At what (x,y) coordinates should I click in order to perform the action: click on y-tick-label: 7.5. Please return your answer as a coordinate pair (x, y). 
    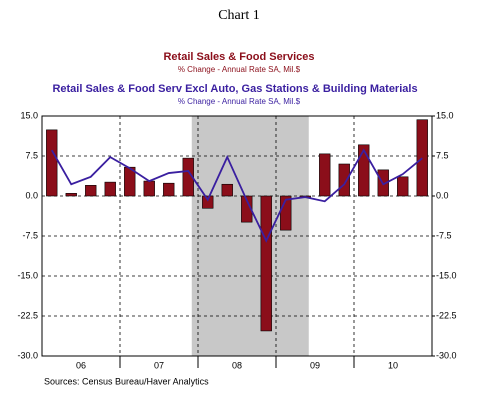
    Looking at the image, I should click on (31, 155).